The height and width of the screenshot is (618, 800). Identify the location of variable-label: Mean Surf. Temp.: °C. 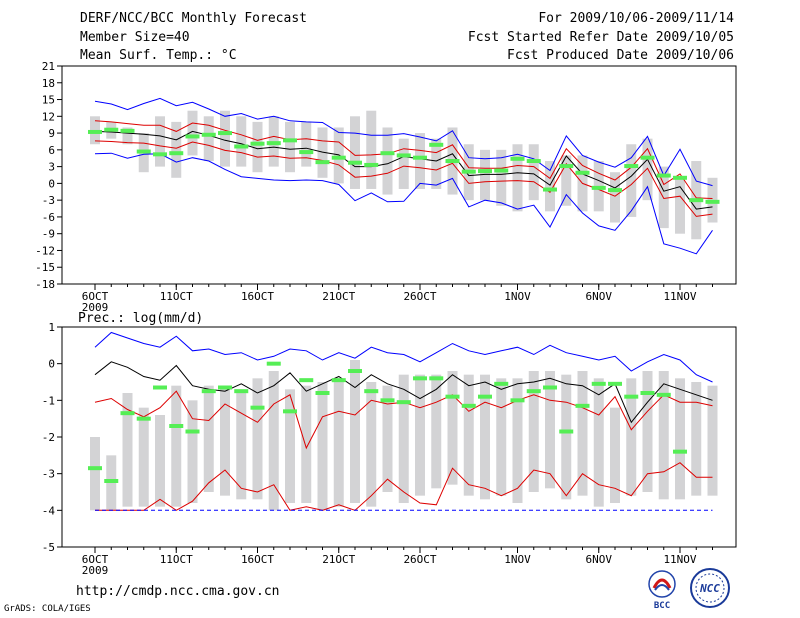
(158, 55).